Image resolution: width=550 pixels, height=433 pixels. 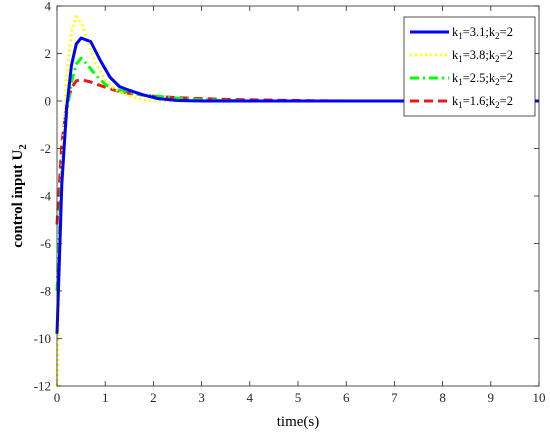 What do you see at coordinates (42, 338) in the screenshot?
I see `y-tick-label: -10` at bounding box center [42, 338].